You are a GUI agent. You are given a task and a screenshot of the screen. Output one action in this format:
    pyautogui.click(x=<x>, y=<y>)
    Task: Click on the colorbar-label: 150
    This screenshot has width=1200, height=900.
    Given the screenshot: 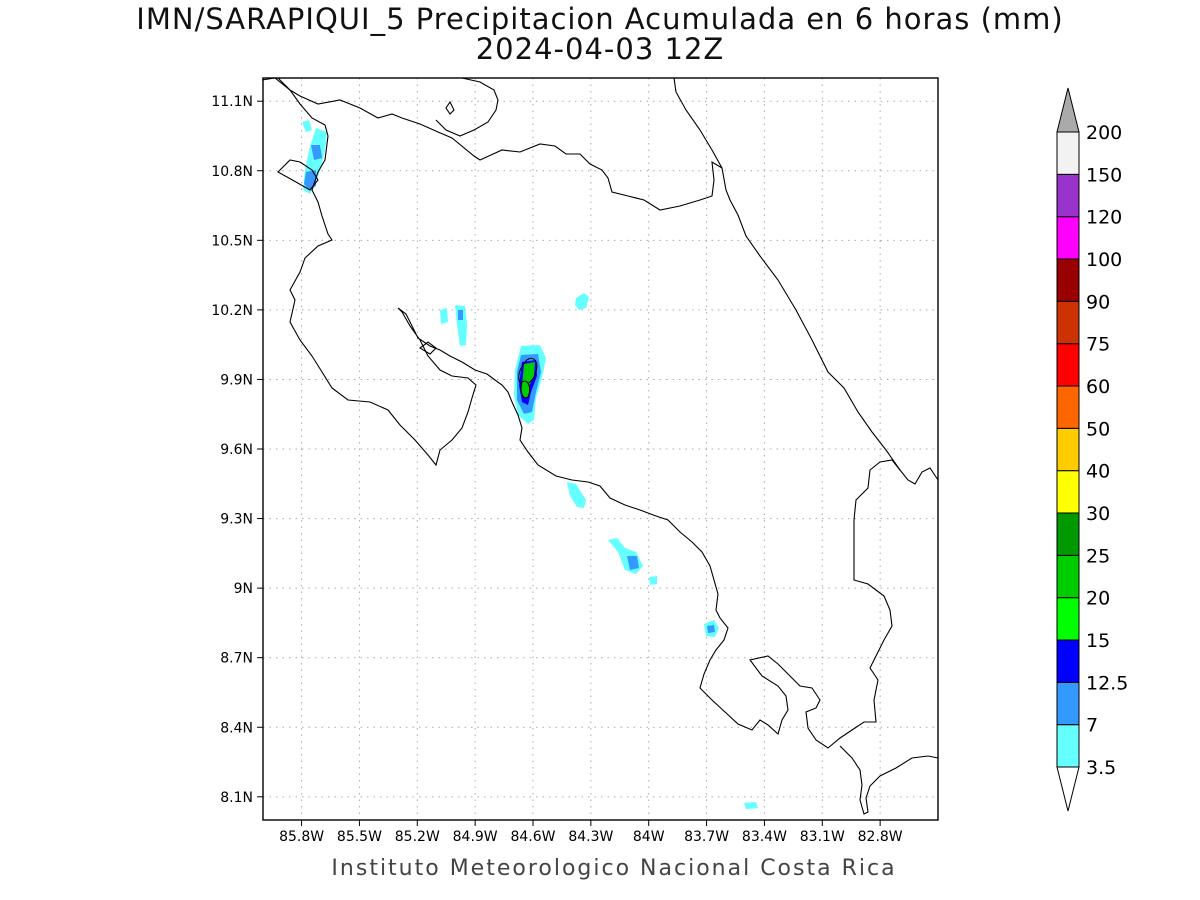 What is the action you would take?
    pyautogui.click(x=1104, y=175)
    